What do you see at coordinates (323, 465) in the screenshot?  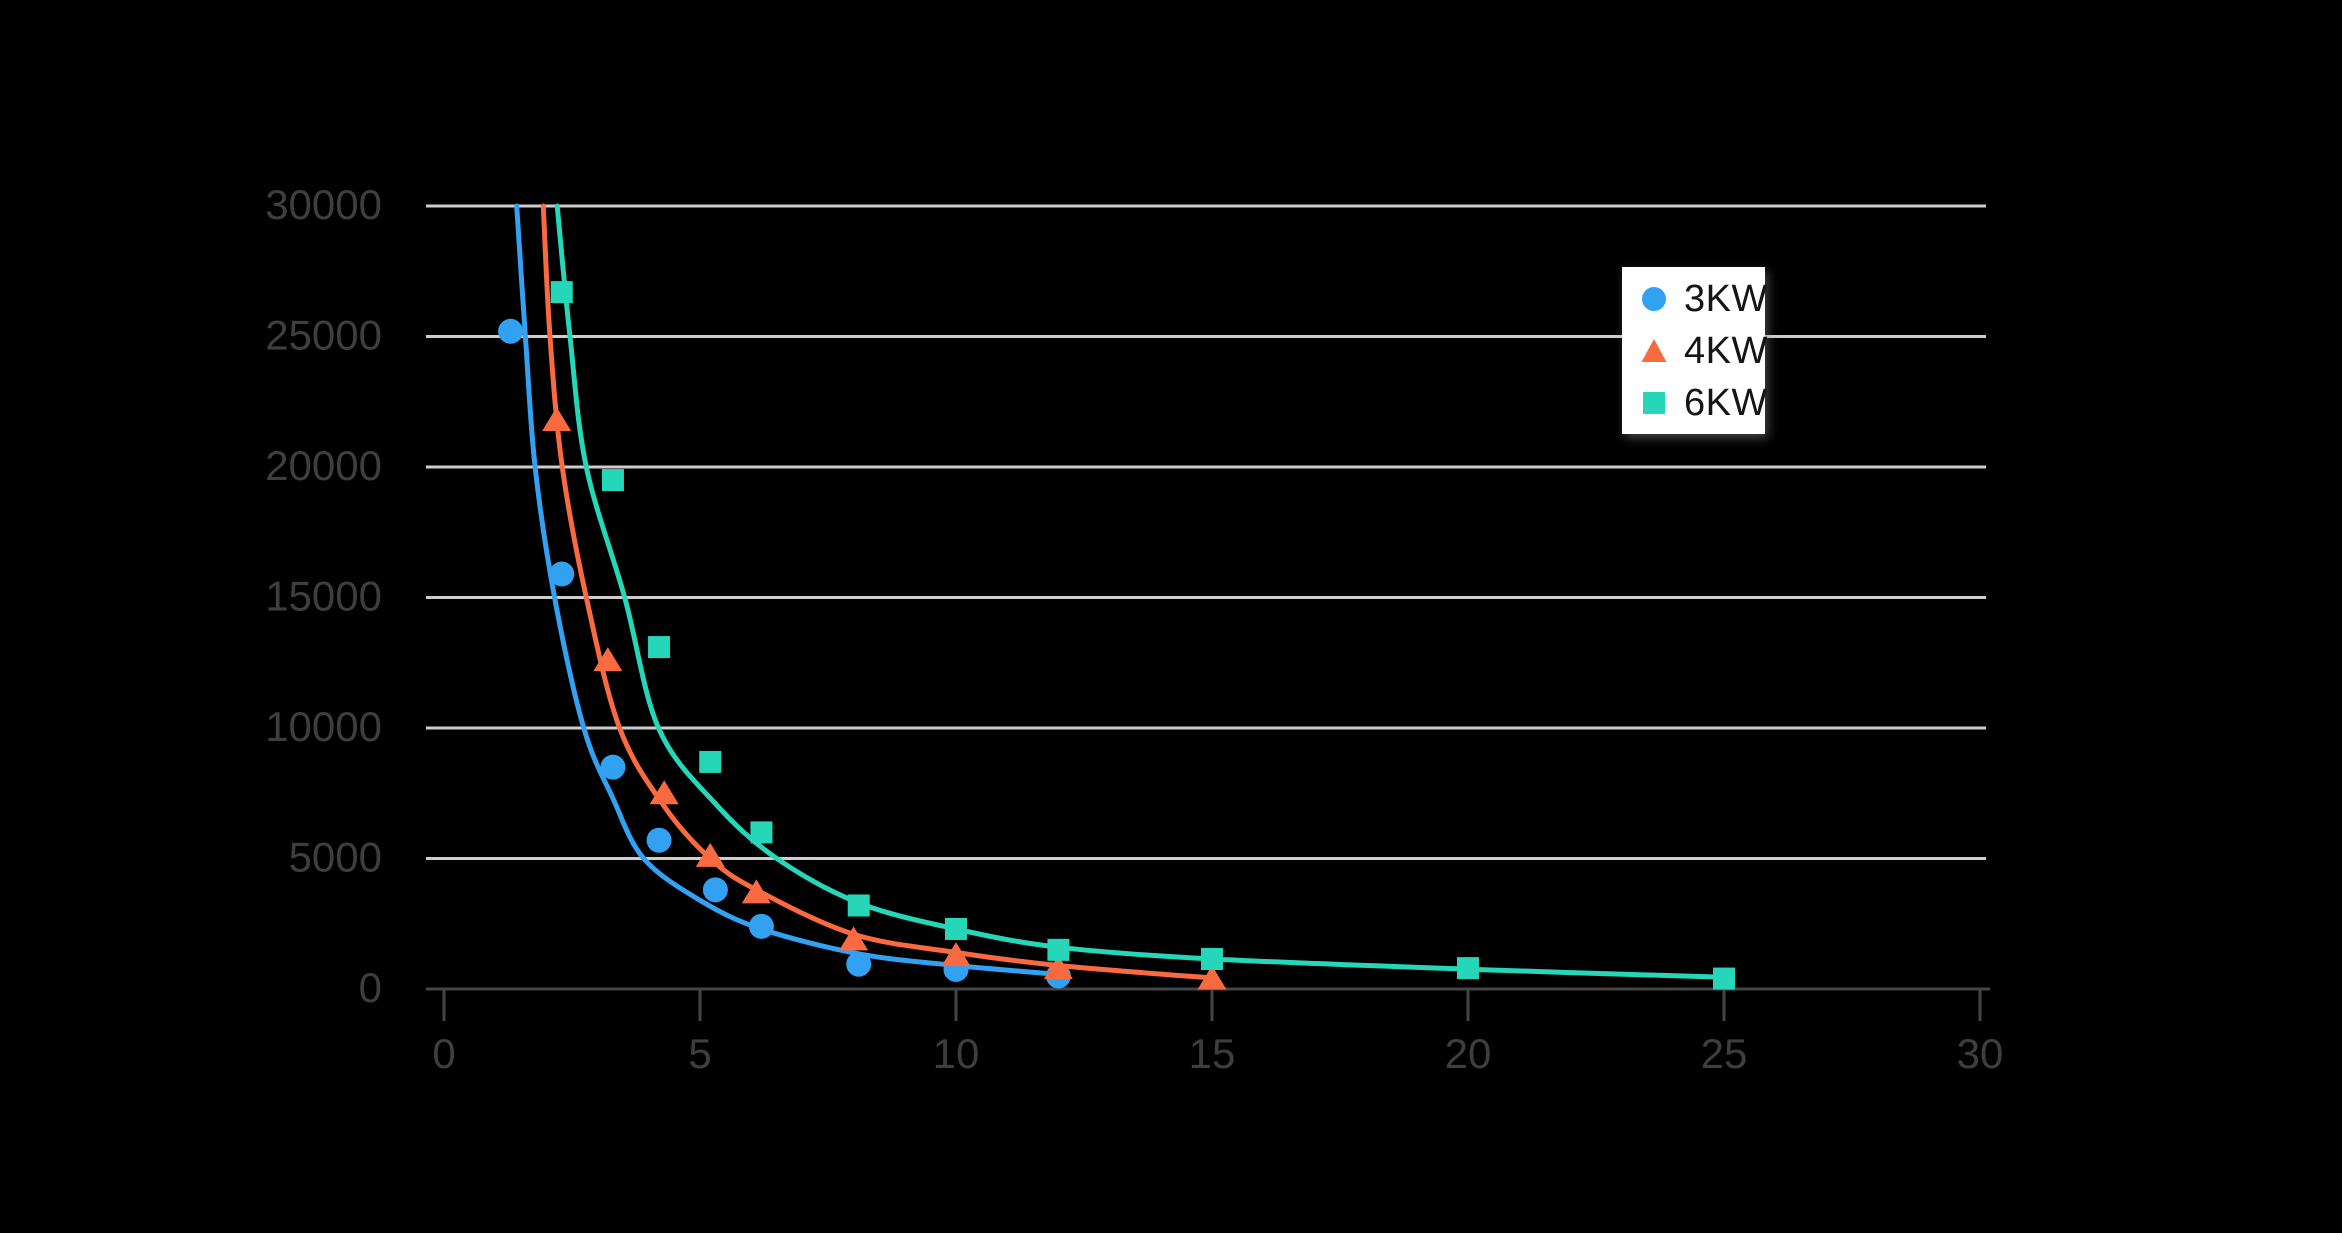 I see `y-axis-label-20000: 20000` at bounding box center [323, 465].